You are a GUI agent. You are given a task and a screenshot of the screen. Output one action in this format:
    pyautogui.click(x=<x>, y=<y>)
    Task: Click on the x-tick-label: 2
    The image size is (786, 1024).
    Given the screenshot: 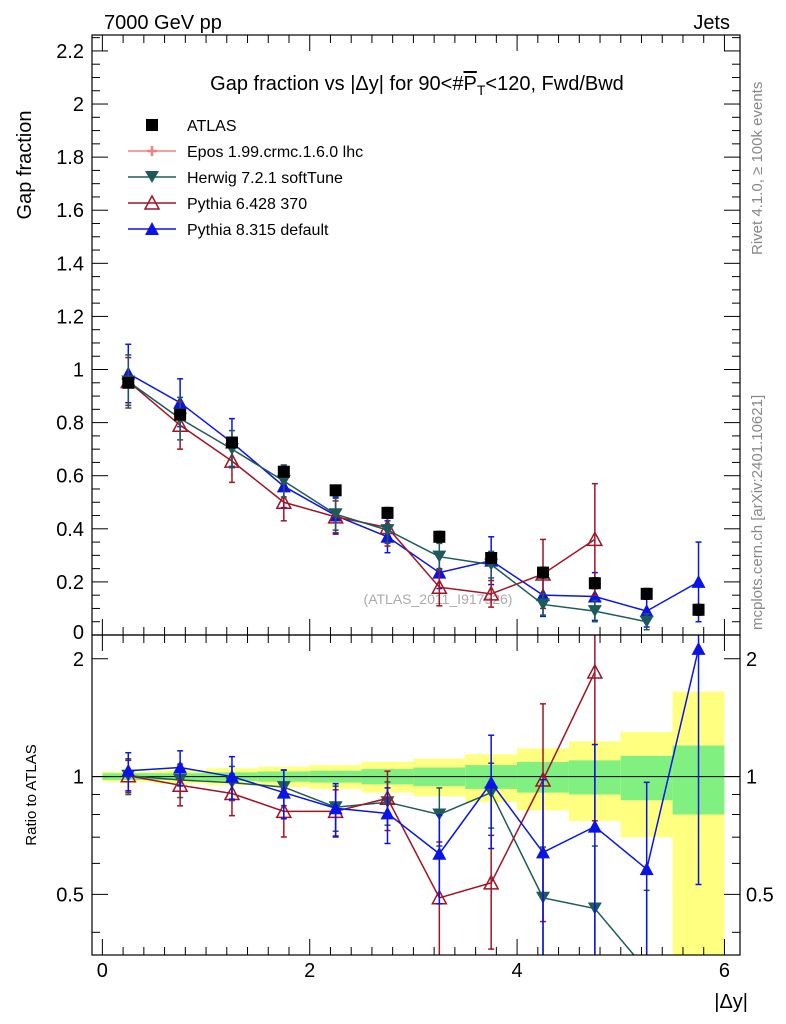 What is the action you would take?
    pyautogui.click(x=309, y=971)
    